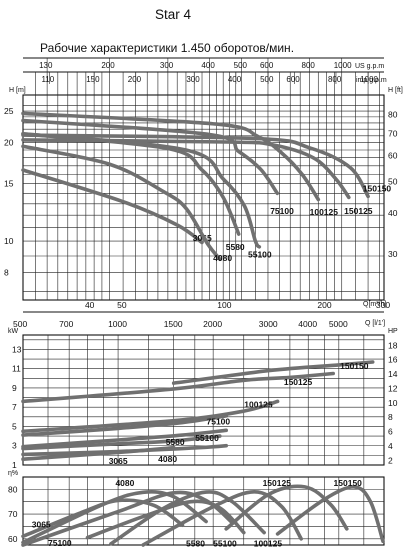 The height and width of the screenshot is (558, 406). What do you see at coordinates (175, 442) in the screenshot?
I see `power-curve-label-5580: 5580` at bounding box center [175, 442].